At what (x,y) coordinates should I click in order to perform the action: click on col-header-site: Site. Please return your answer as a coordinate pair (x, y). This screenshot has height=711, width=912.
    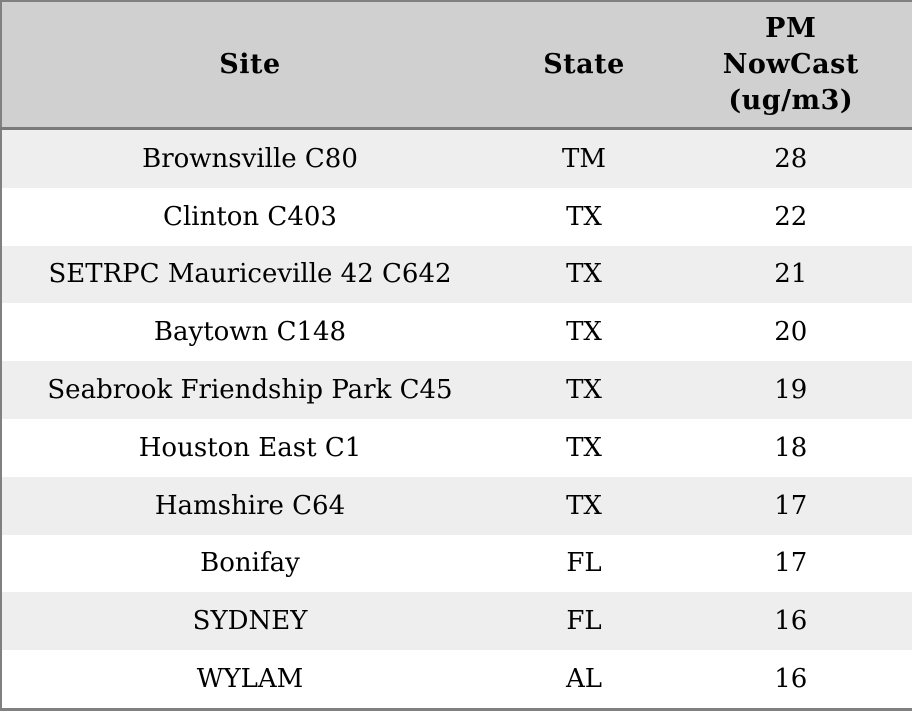
    Looking at the image, I should click on (249, 65).